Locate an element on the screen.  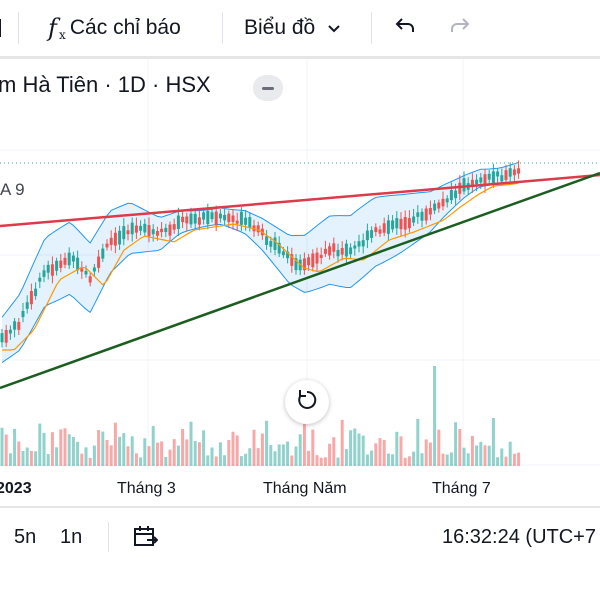
resistance-trendline is located at coordinates (300, 200).